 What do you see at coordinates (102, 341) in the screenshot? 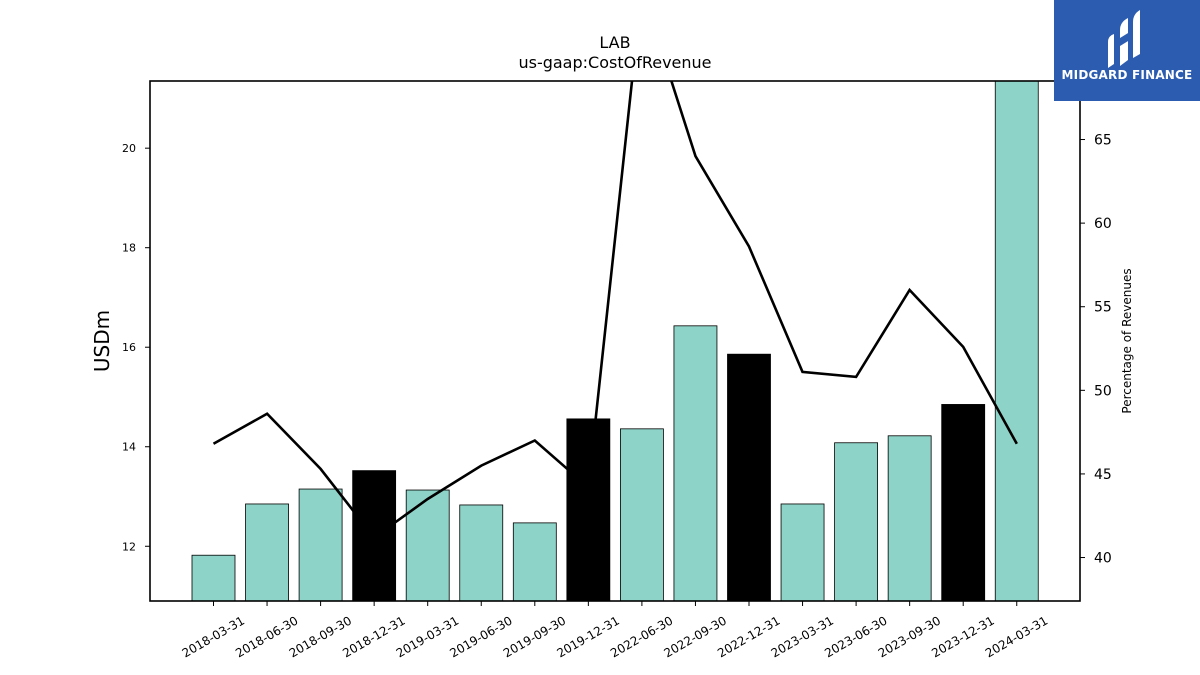
I see `y-axis-label: USDm` at bounding box center [102, 341].